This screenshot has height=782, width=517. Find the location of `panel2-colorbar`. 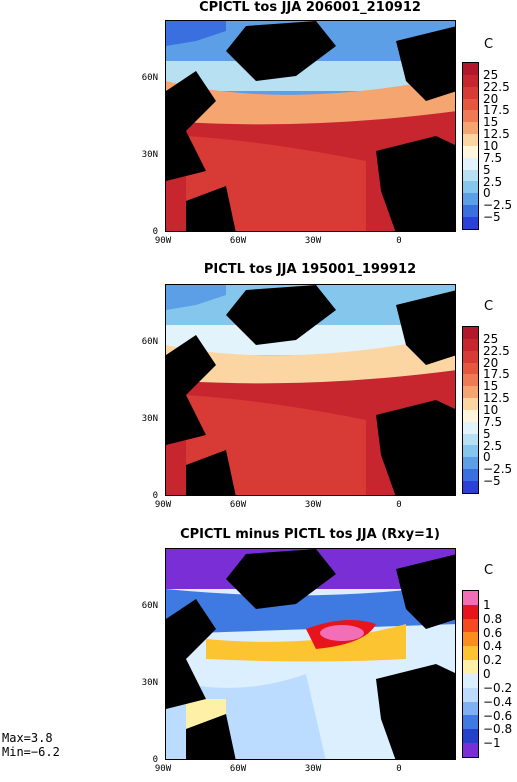

panel2-colorbar is located at coordinates (470, 410).